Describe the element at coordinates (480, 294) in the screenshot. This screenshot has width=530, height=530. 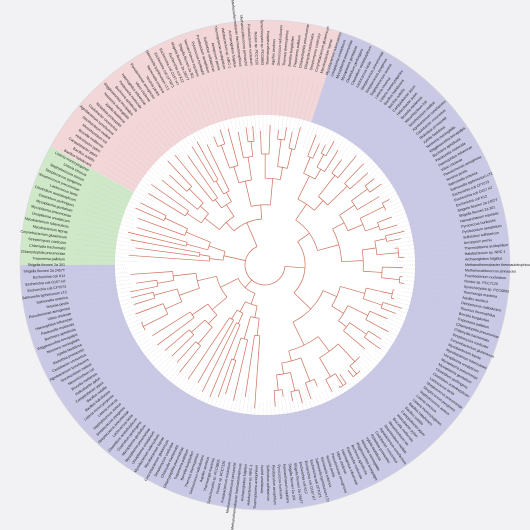
I see `leaf-label: Thermotoga maritima` at that location.